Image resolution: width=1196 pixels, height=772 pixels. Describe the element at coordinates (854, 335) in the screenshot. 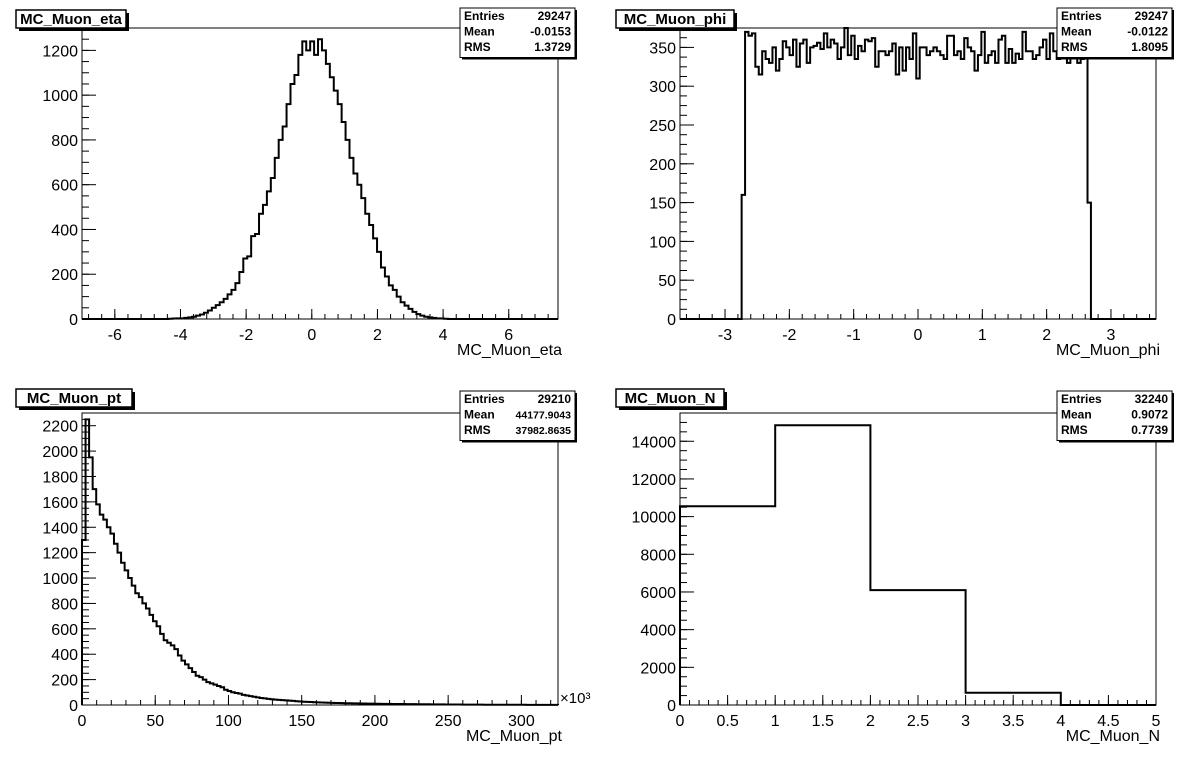

I see `x-tick-label: -1` at that location.